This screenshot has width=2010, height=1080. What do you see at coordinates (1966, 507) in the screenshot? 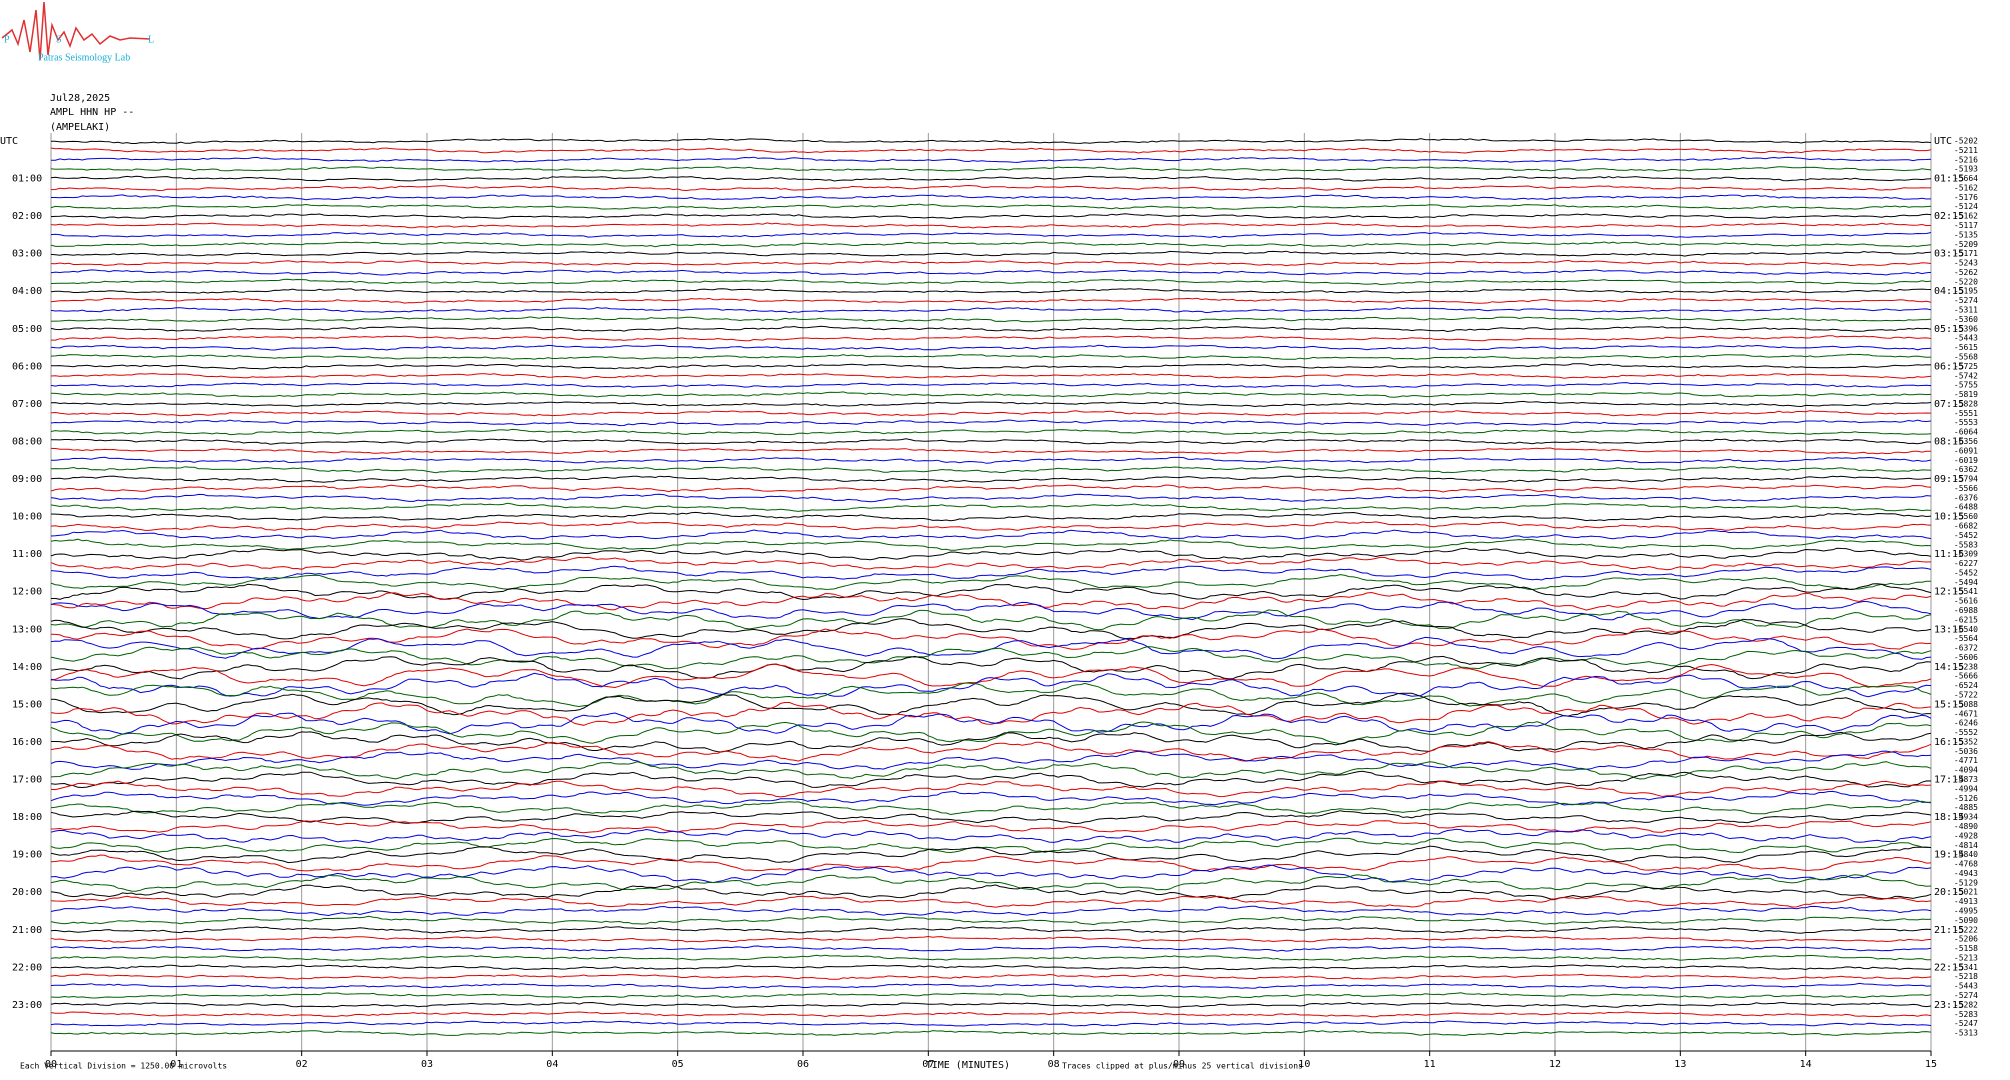
I see `trace-offset: -6488` at bounding box center [1966, 507].